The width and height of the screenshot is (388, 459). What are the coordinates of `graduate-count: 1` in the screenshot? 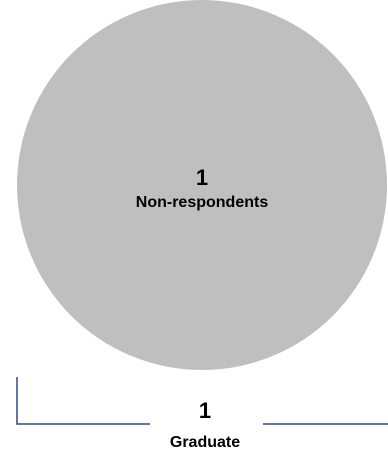 It's located at (205, 410).